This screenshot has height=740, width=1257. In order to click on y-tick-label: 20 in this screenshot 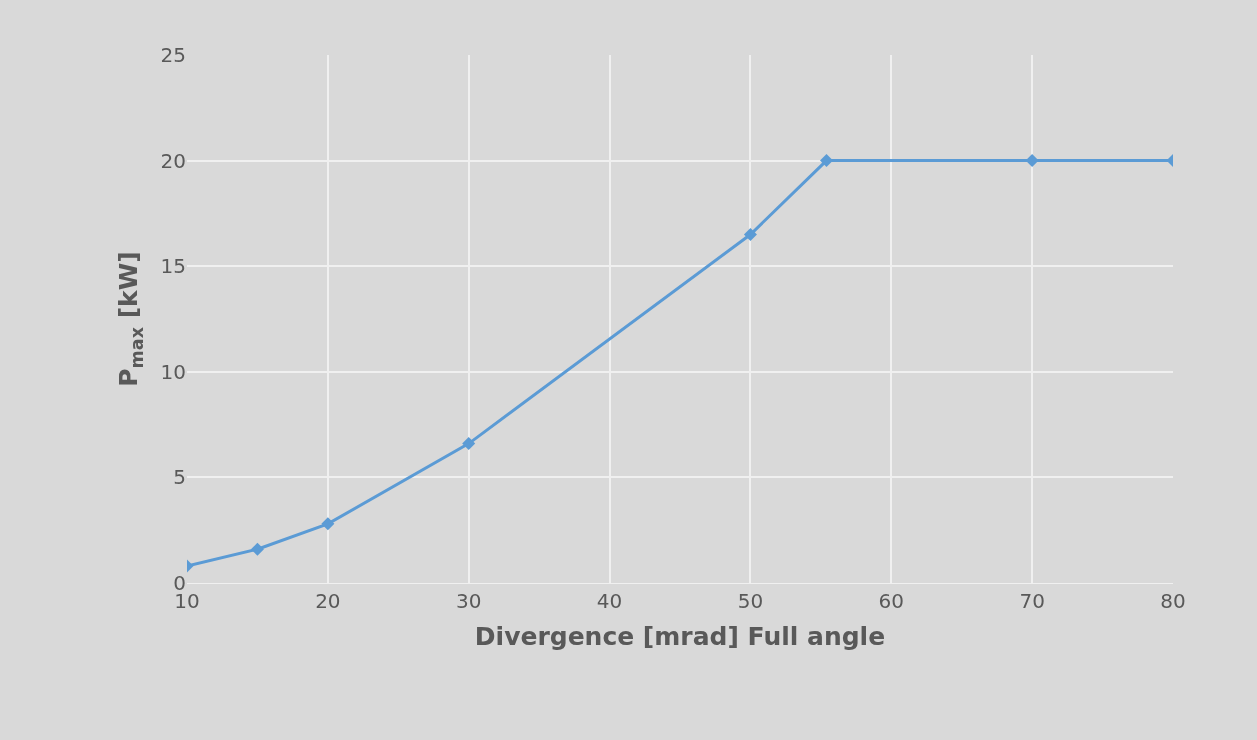, I will do `click(173, 160)`.